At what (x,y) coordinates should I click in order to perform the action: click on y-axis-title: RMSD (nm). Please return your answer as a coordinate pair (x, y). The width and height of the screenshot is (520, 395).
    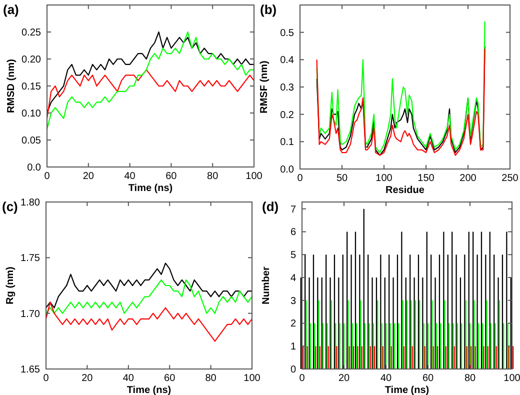
    Looking at the image, I should click on (11, 86).